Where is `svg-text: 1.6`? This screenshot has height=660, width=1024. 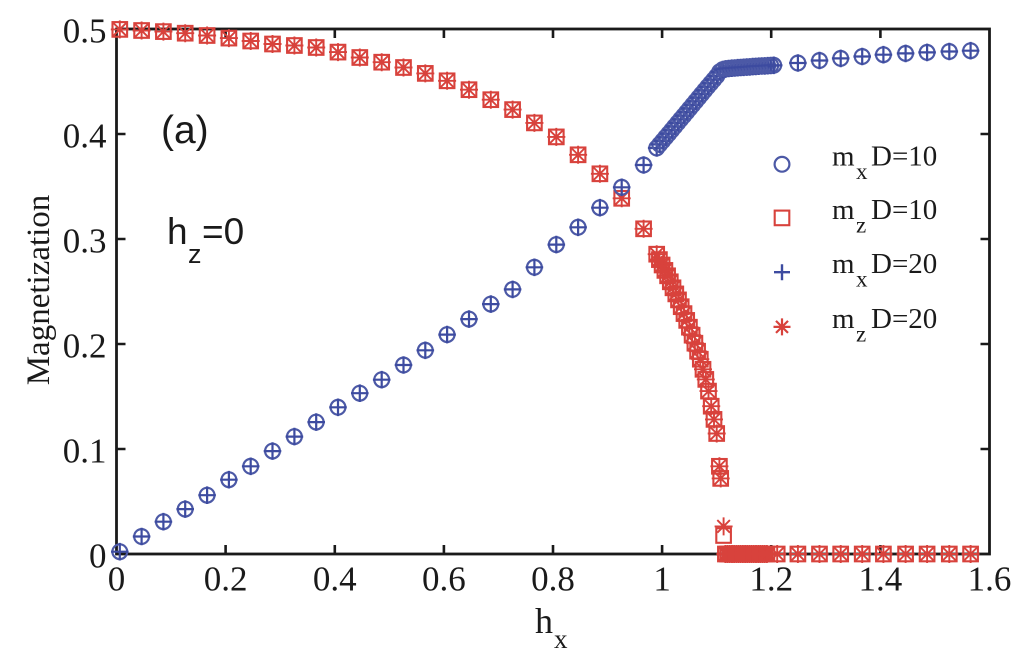
svg-text: 1.6 is located at coordinates (990, 579).